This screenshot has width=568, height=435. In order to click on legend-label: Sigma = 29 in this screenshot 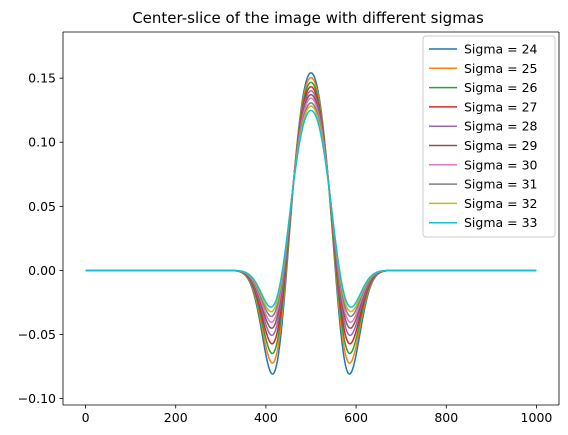, I will do `click(501, 145)`.